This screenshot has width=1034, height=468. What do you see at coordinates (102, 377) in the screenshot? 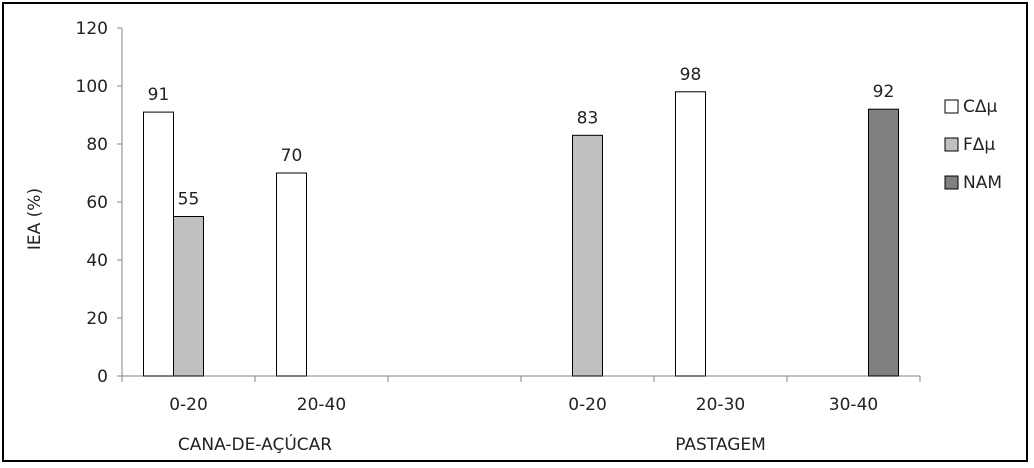
I see `y-tick-label: 0` at bounding box center [102, 377].